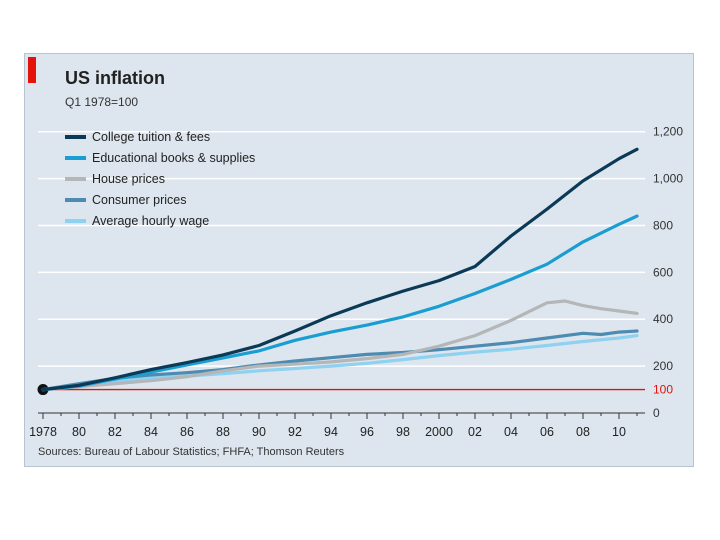 Image resolution: width=720 pixels, height=540 pixels. I want to click on x-tick-label: 98, so click(403, 432).